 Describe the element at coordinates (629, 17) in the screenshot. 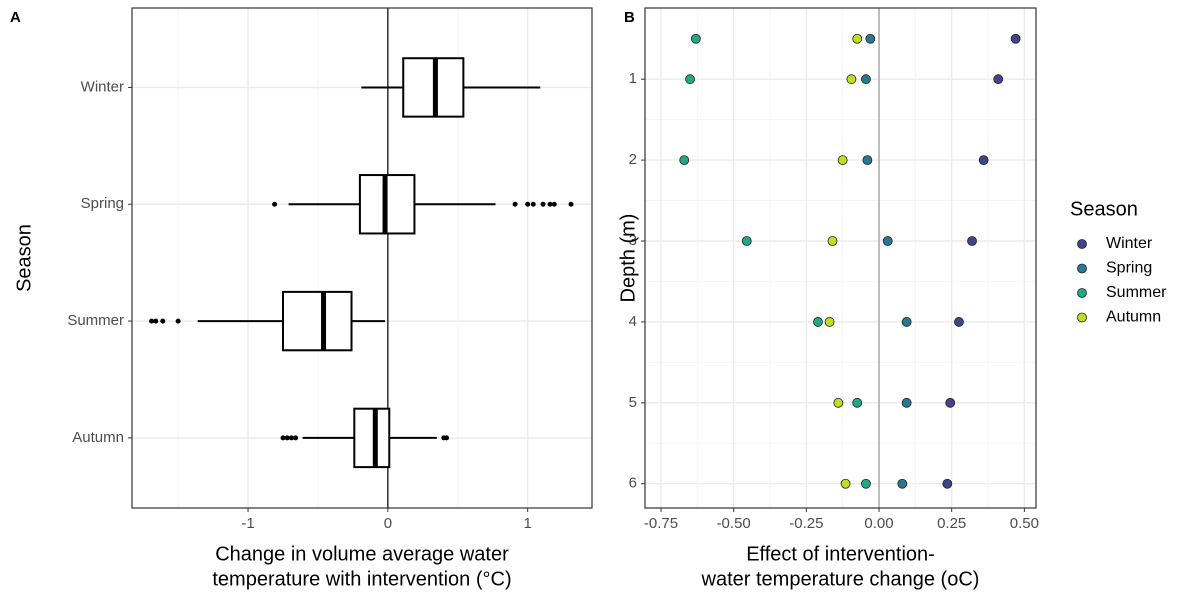

I see `panel-label: B` at that location.